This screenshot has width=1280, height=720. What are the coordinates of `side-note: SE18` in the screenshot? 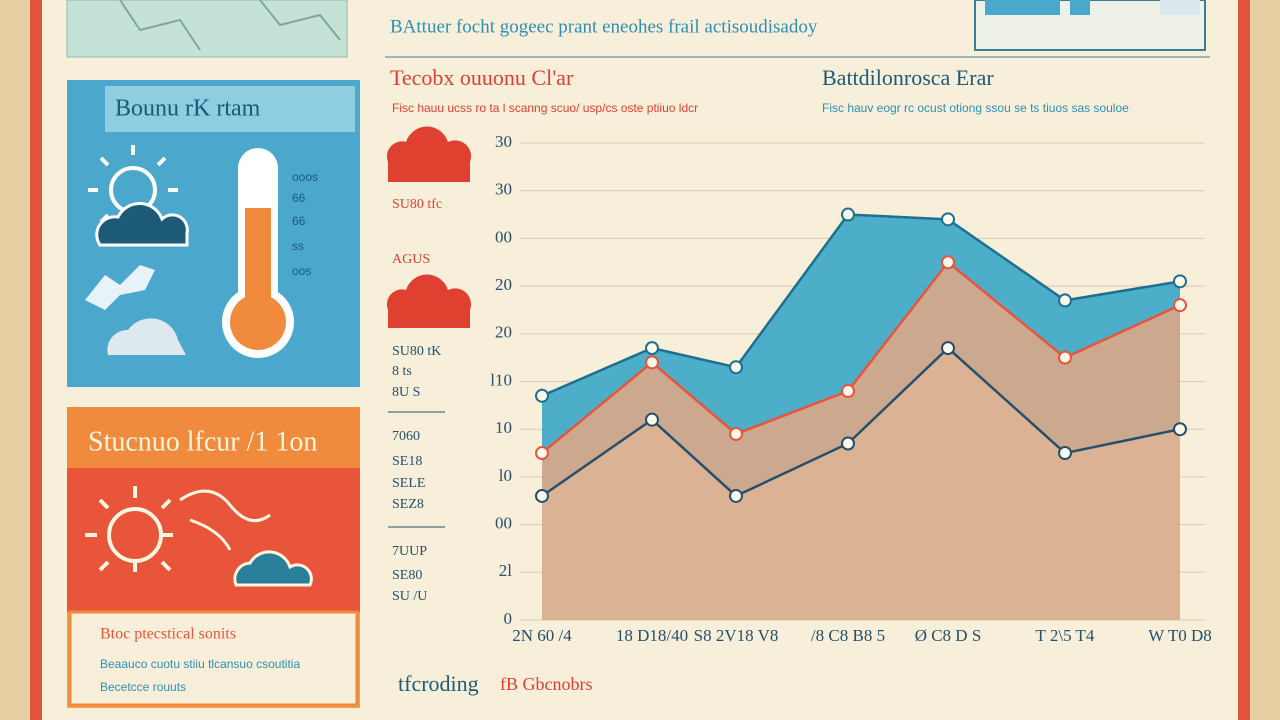 It's located at (407, 461).